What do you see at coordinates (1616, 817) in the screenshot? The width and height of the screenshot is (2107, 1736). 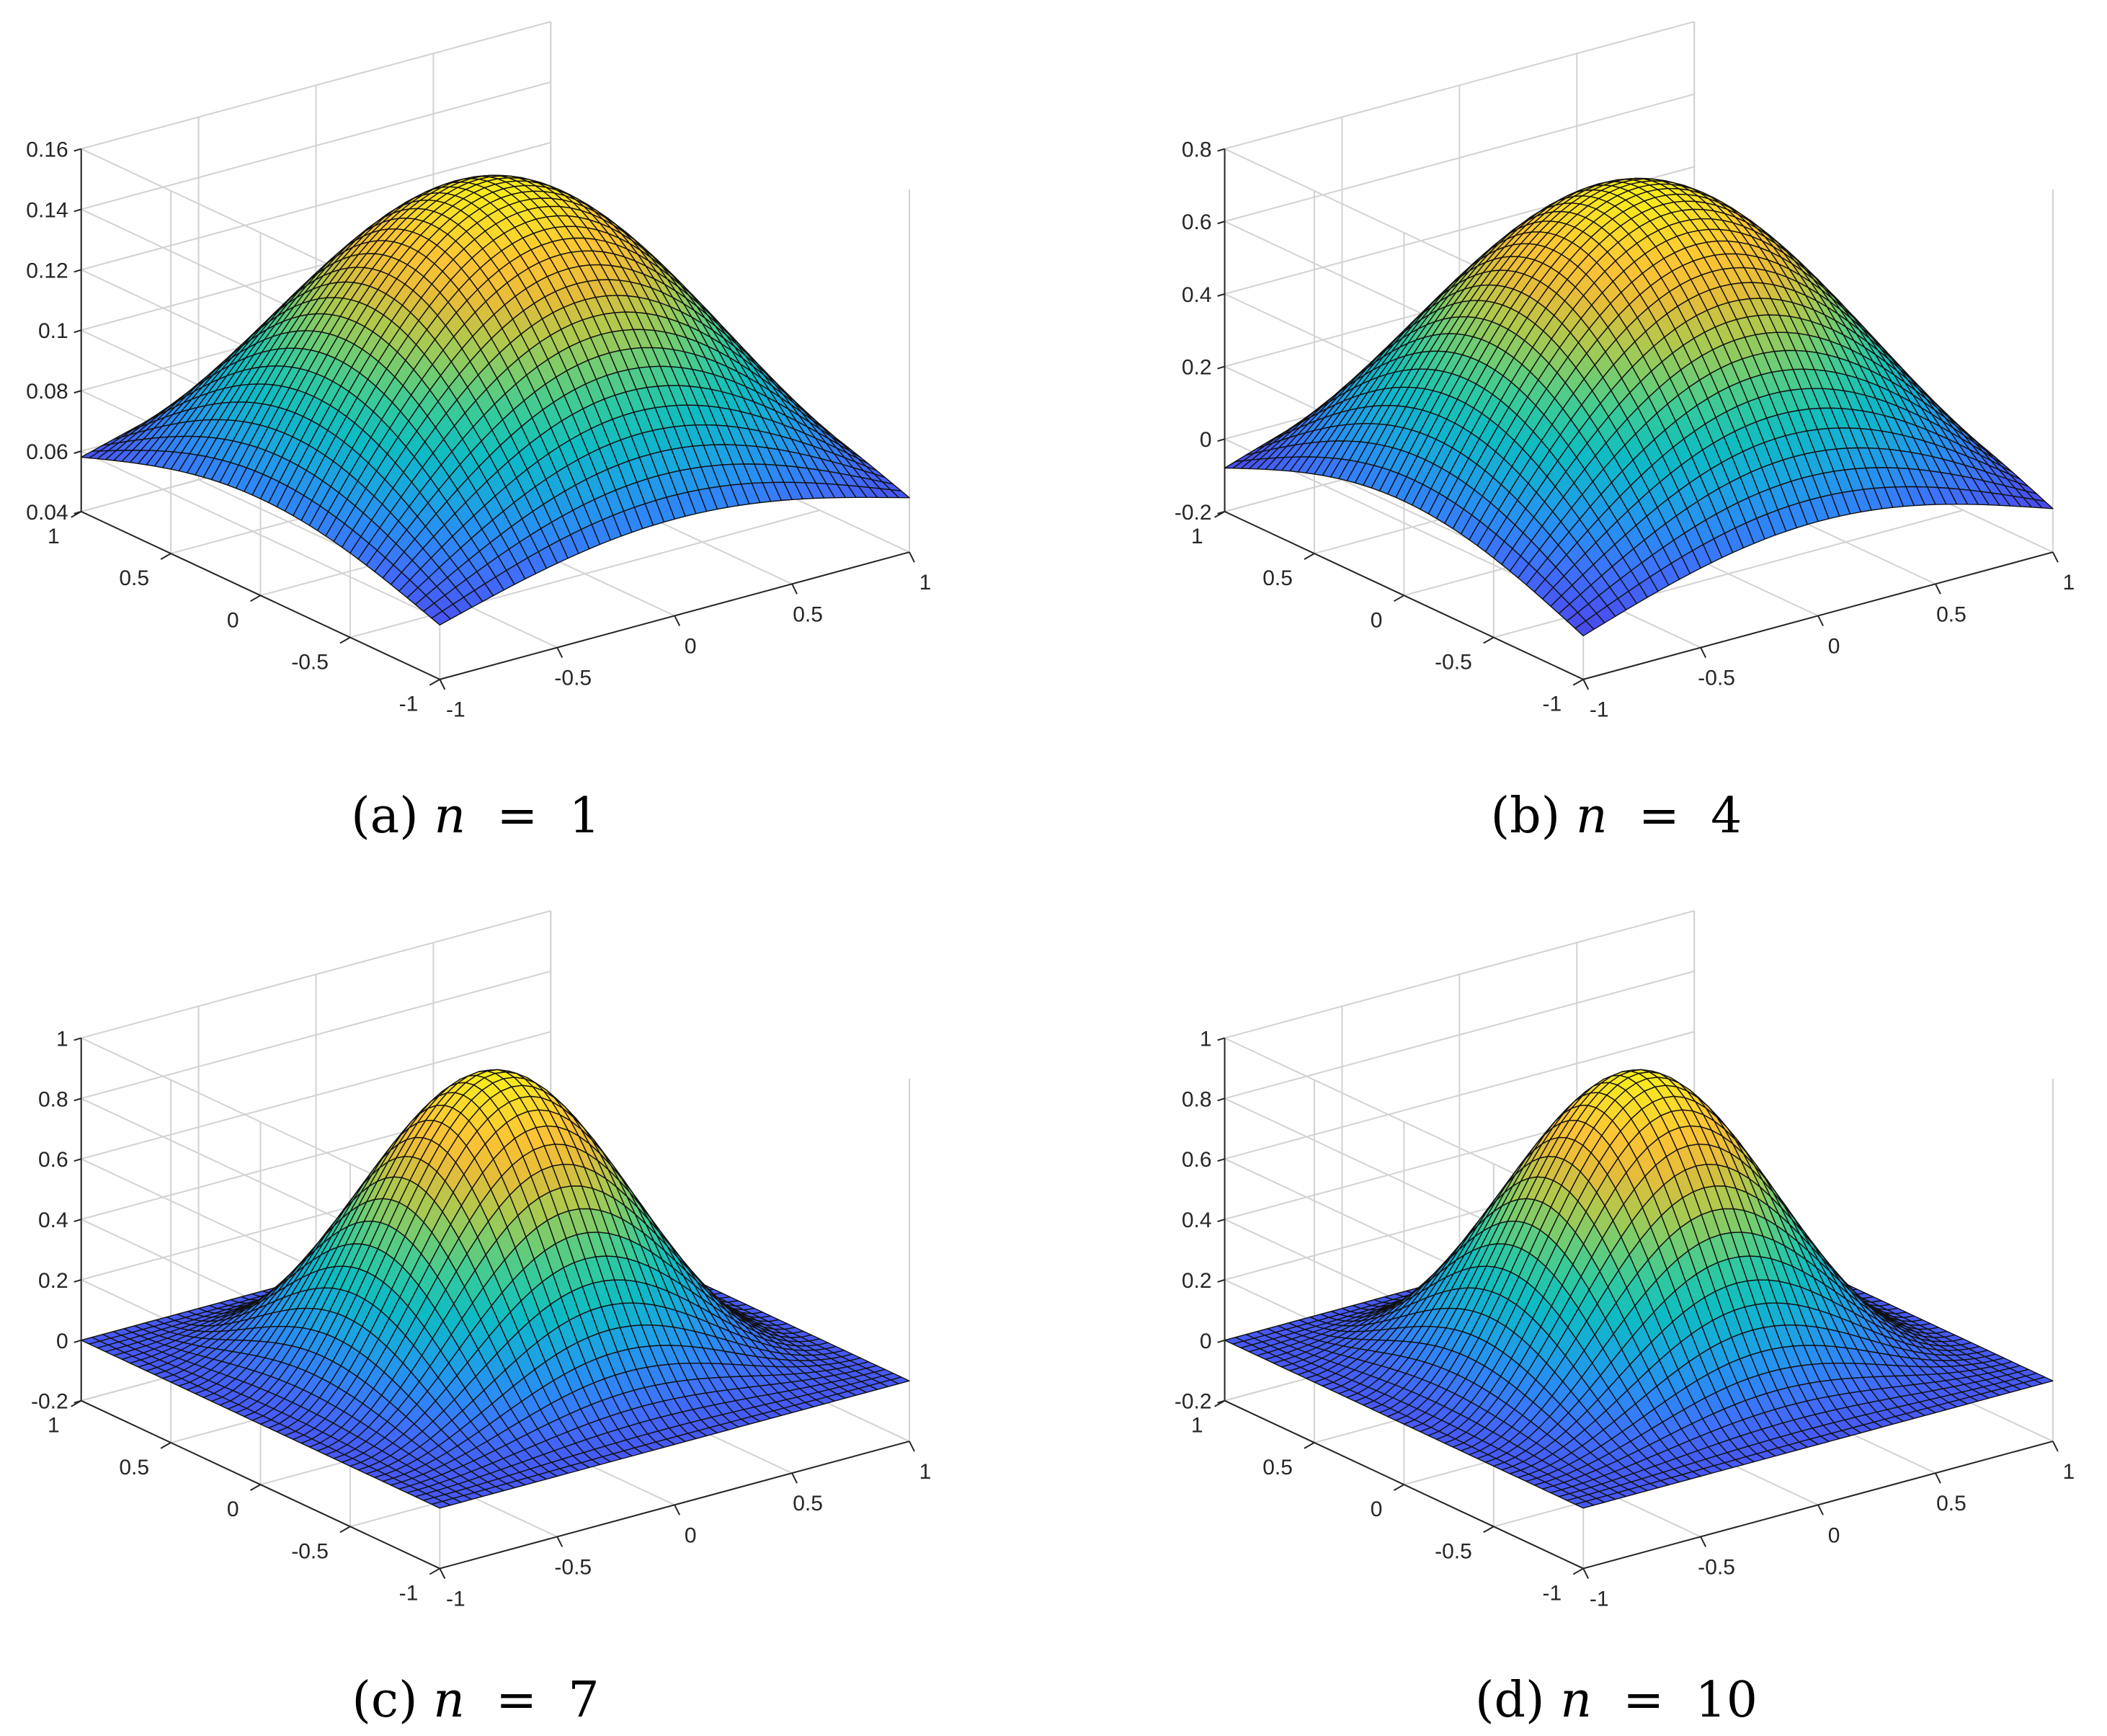 I see `caption-b: (b) n = 4` at bounding box center [1616, 817].